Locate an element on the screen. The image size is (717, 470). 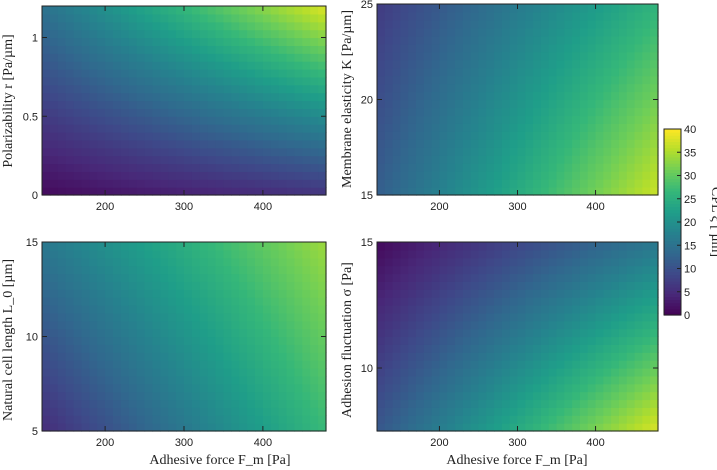
colorbar-swatch is located at coordinates (672, 258).